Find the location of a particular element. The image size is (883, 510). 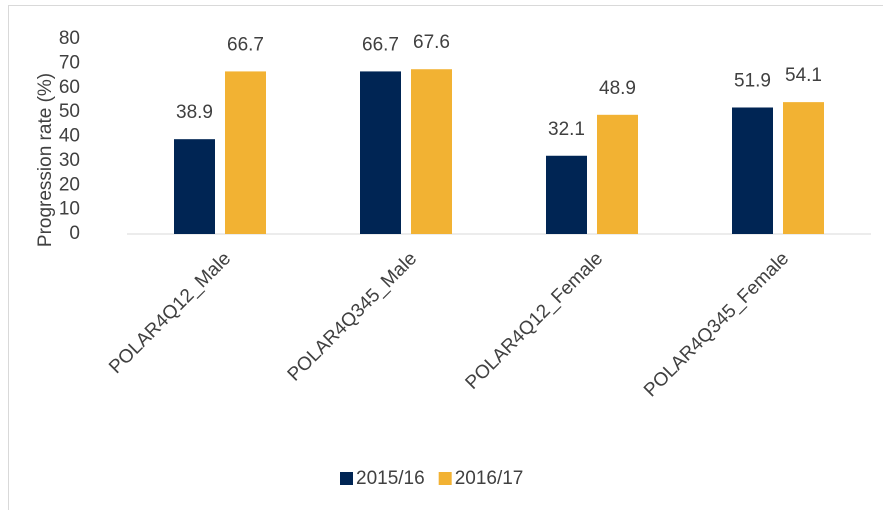

y-tick-label: 0 is located at coordinates (74, 233).